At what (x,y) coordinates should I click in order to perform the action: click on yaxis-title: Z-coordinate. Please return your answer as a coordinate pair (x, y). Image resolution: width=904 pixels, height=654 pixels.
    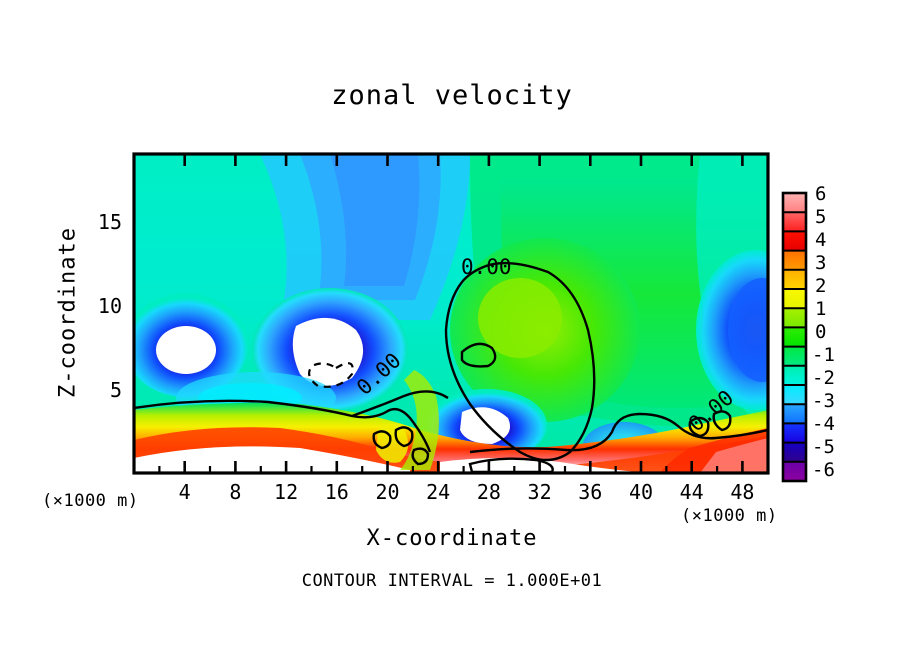
    Looking at the image, I should click on (68, 312).